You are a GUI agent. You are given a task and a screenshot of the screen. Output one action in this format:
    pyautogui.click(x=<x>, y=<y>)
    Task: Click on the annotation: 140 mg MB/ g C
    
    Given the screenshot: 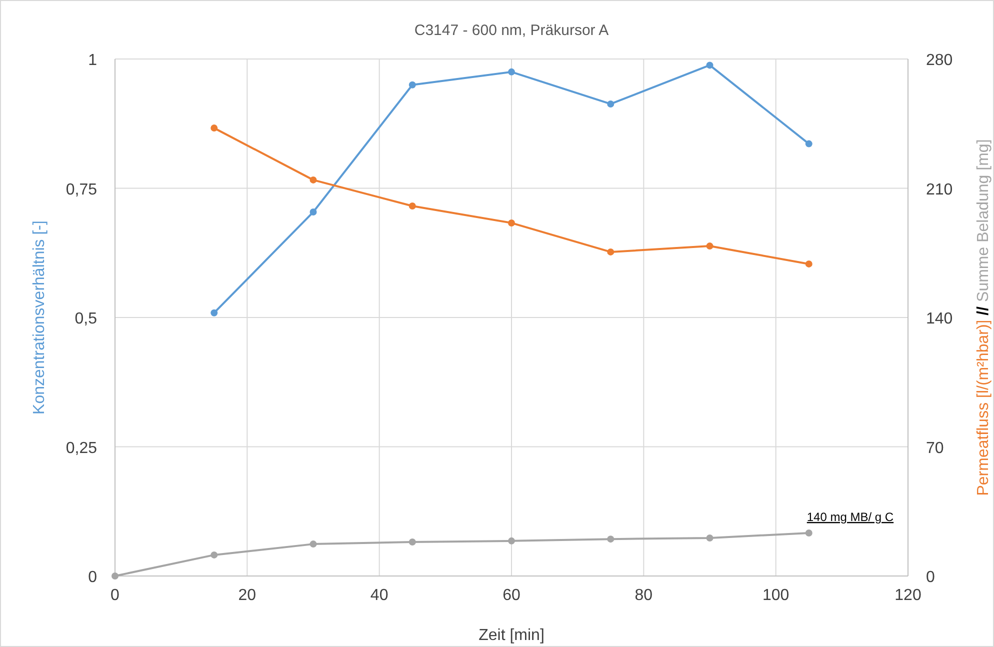 What is the action you would take?
    pyautogui.click(x=850, y=517)
    